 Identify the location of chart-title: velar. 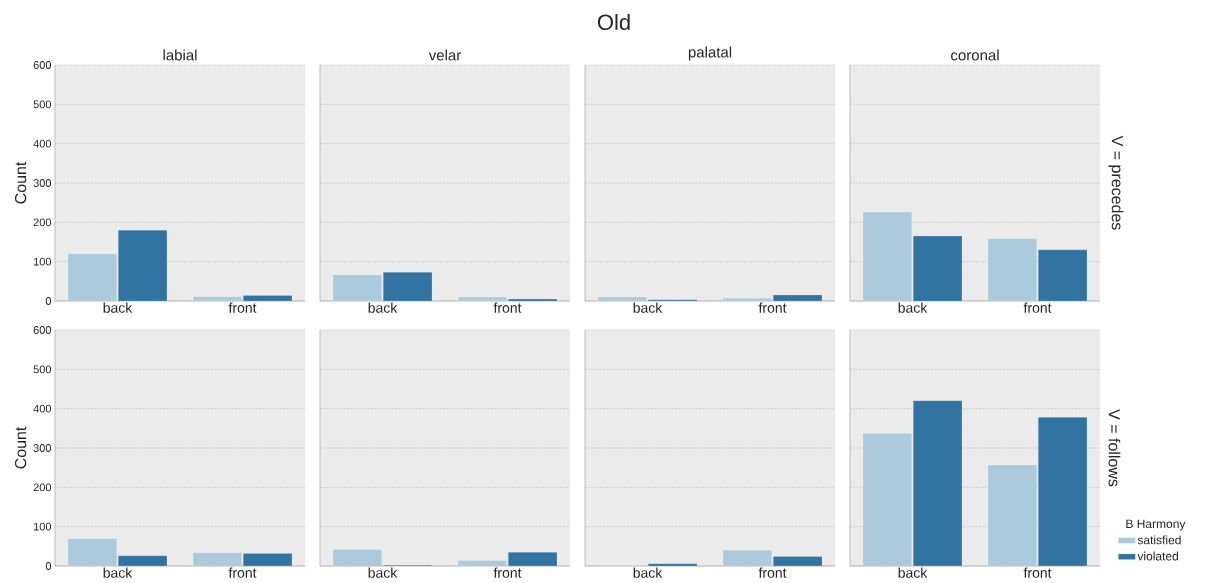
(445, 55).